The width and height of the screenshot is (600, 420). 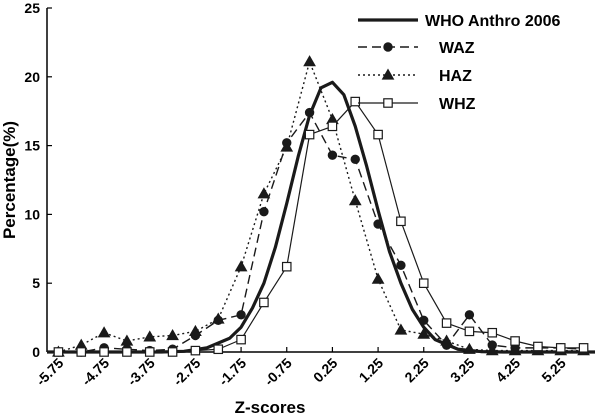 I want to click on x-tick-label: 5.25, so click(x=553, y=370).